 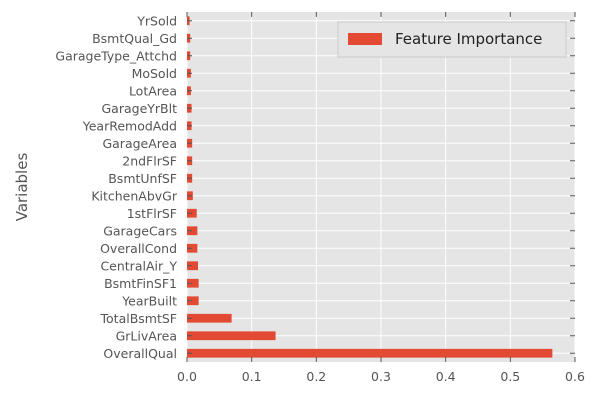 What do you see at coordinates (140, 230) in the screenshot?
I see `y-tick-label: GarageCars` at bounding box center [140, 230].